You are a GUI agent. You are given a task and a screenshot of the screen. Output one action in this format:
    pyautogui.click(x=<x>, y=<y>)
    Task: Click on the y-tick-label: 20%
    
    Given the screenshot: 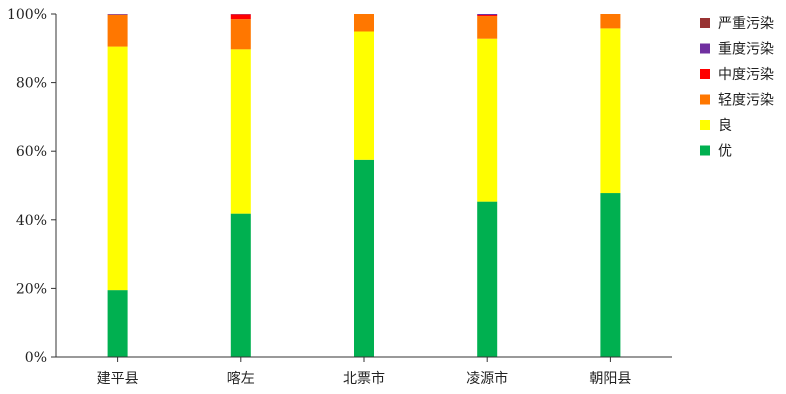 What is the action you would take?
    pyautogui.click(x=31, y=289)
    